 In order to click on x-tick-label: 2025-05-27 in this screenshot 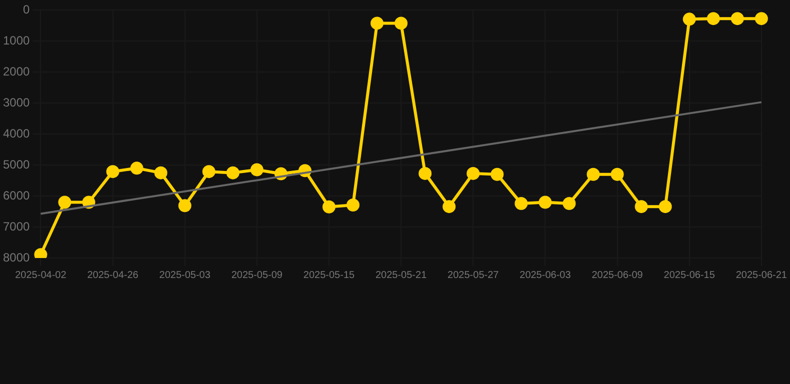, I will do `click(474, 275)`.